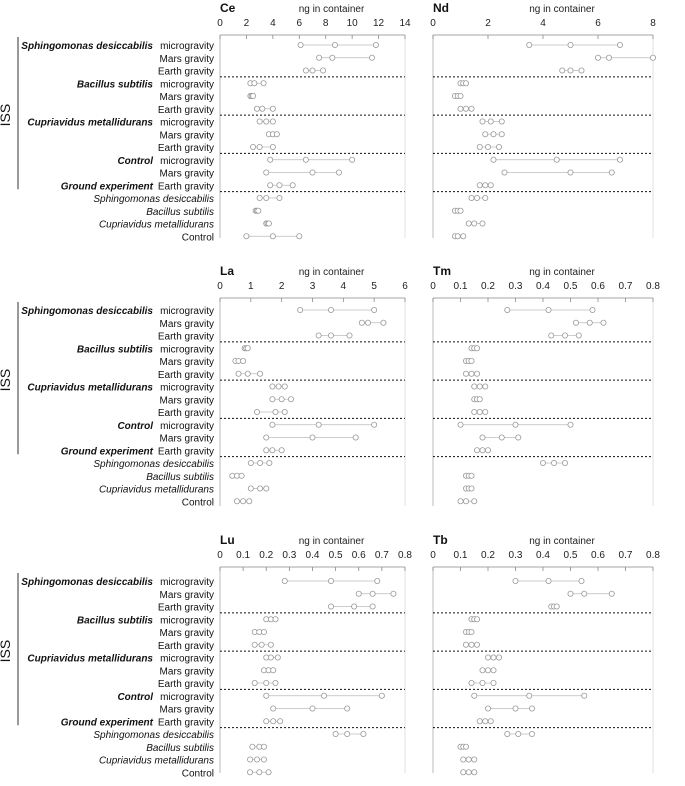 The width and height of the screenshot is (685, 786). Describe the element at coordinates (326, 23) in the screenshot. I see `tick-label: 8` at that location.